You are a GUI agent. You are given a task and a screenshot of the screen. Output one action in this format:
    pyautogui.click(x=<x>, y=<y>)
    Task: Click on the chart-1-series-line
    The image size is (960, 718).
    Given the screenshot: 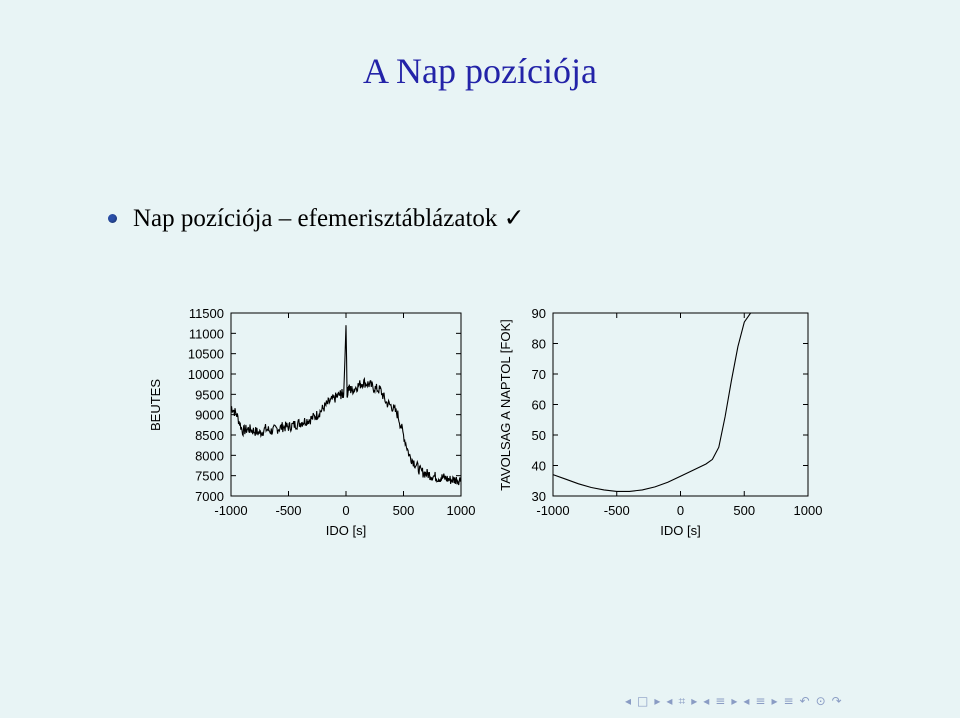 What is the action you would take?
    pyautogui.click(x=680, y=402)
    